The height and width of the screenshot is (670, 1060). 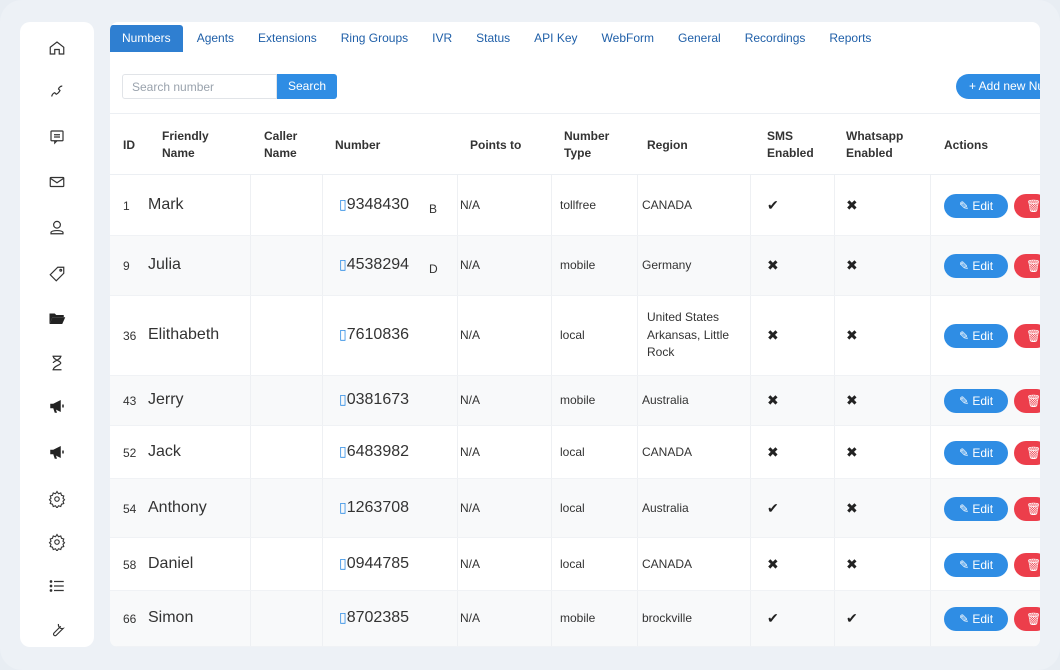 I want to click on region: United States Arkansas, Little Rock, so click(x=688, y=334).